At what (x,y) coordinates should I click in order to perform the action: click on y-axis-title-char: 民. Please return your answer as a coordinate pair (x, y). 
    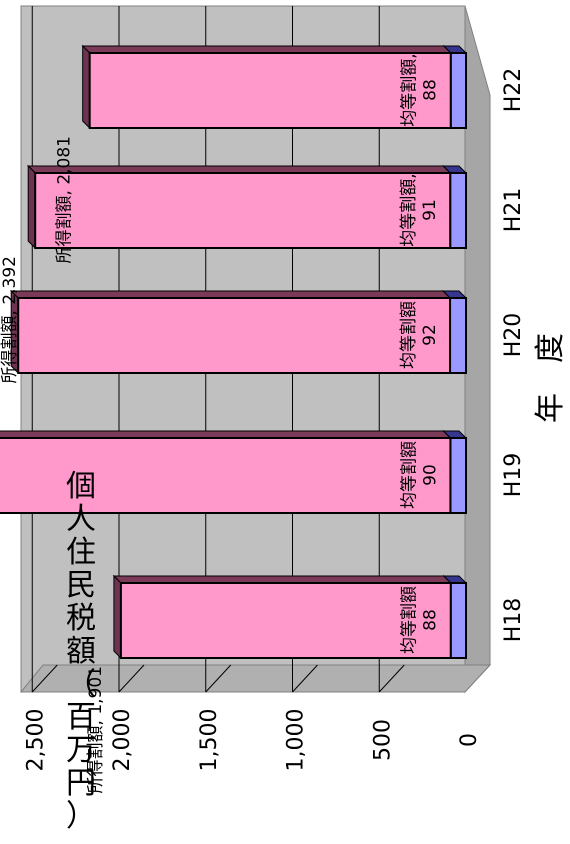
    Looking at the image, I should click on (81, 585).